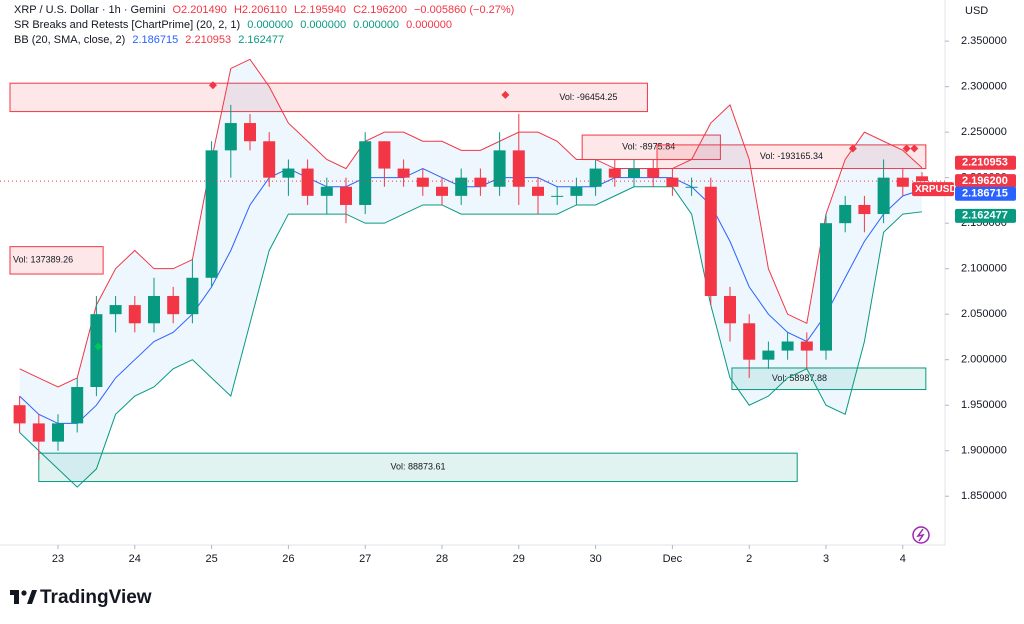 The width and height of the screenshot is (1024, 624). I want to click on icon-bolt, so click(920, 535).